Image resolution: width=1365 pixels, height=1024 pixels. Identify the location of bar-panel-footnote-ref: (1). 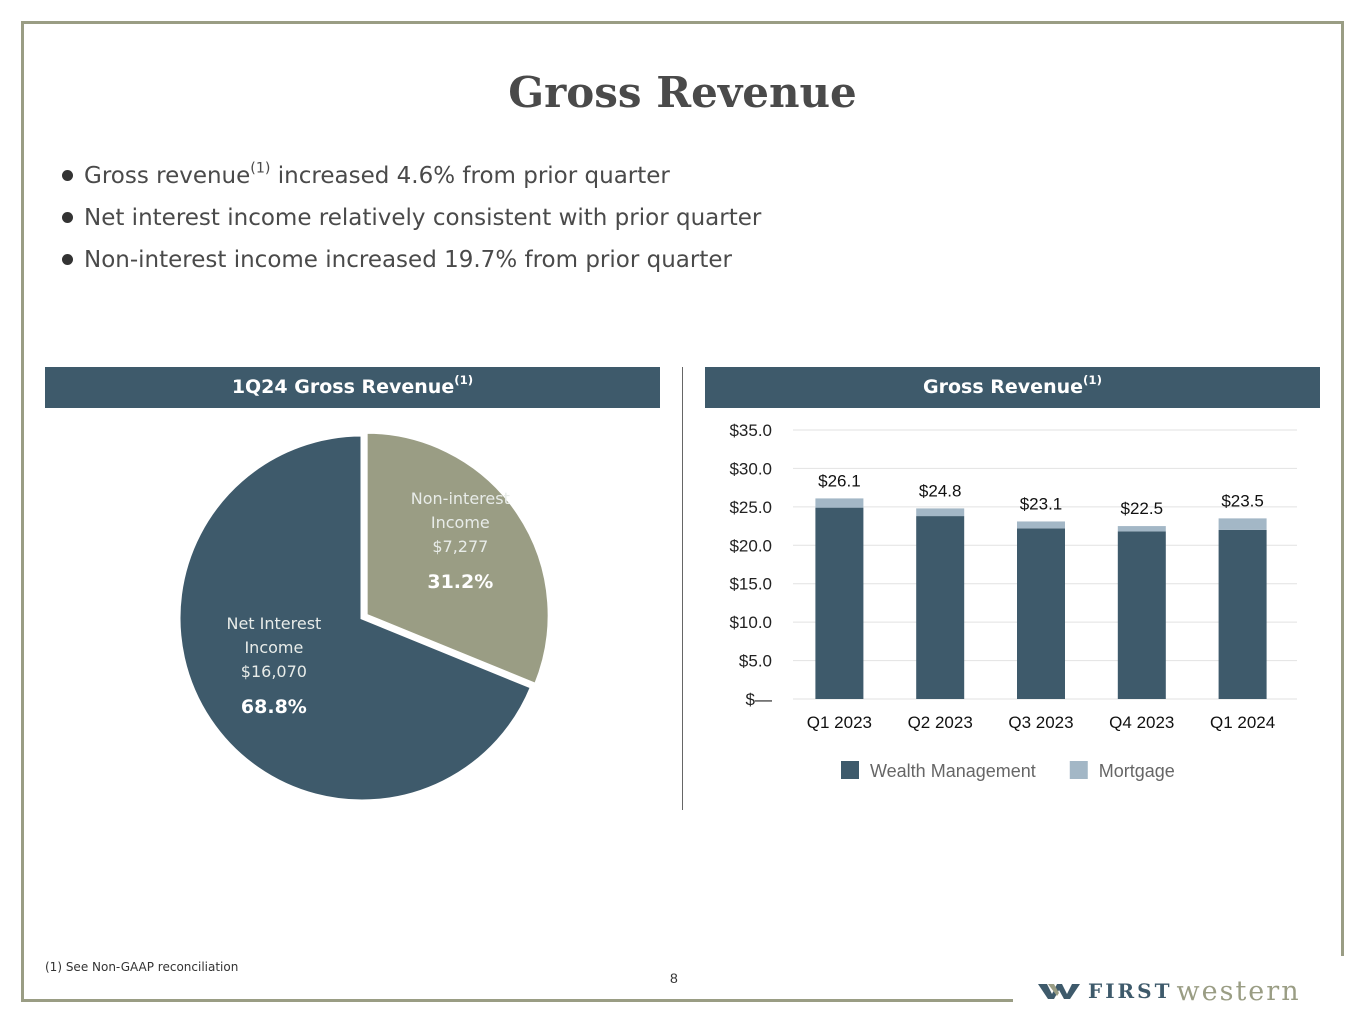
(1092, 380).